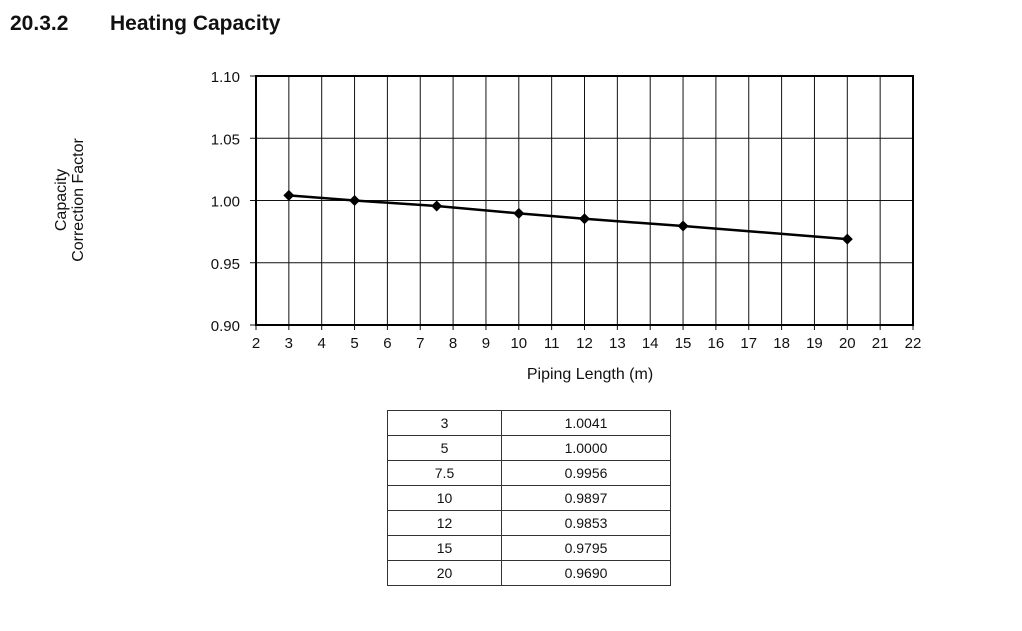  Describe the element at coordinates (781, 343) in the screenshot. I see `x-tick-label: 18` at that location.